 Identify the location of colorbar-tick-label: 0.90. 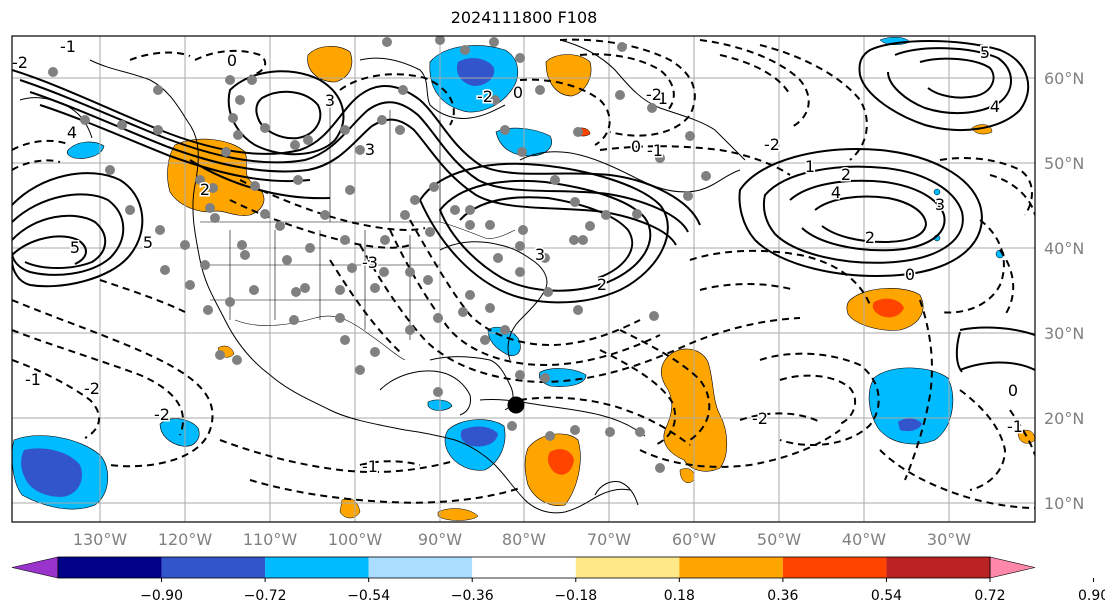
(1091, 596).